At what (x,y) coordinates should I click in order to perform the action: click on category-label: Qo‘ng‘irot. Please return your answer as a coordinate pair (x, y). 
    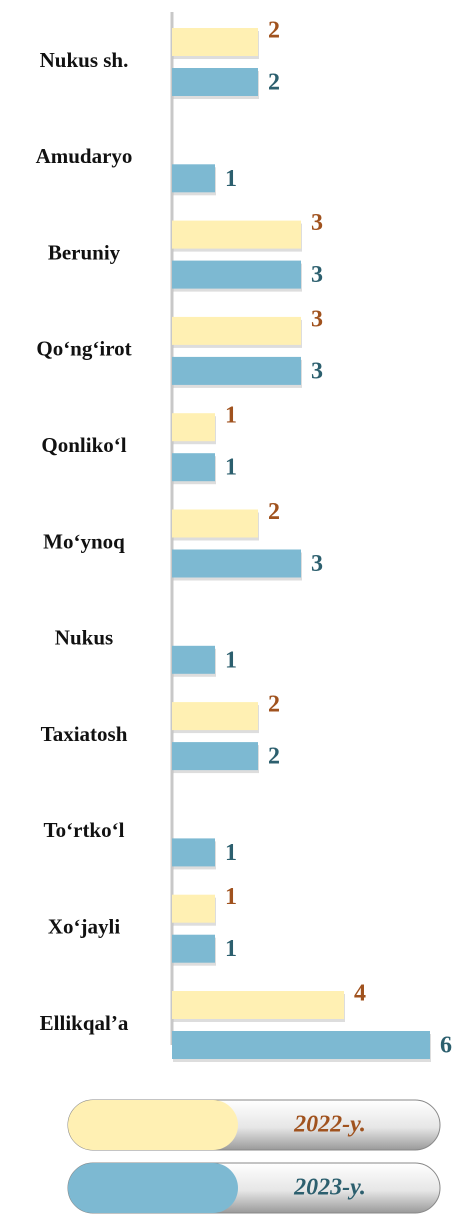
    Looking at the image, I should click on (83, 349).